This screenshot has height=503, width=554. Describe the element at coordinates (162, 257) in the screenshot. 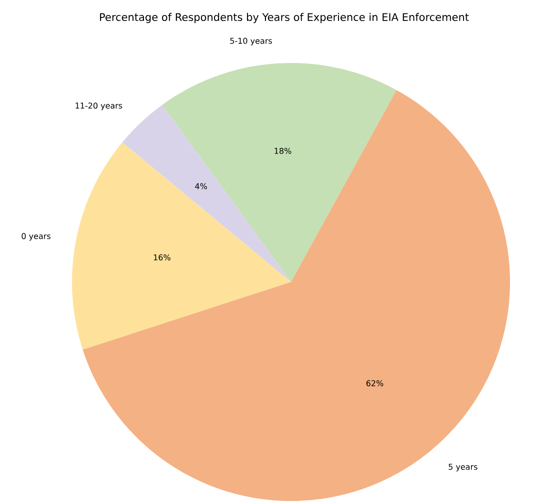

I see `data-label: 16%` at that location.